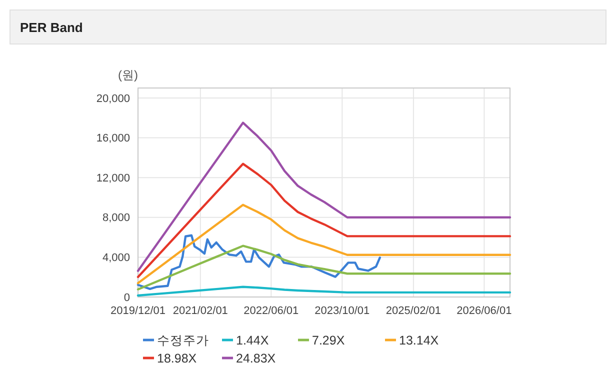 The width and height of the screenshot is (616, 385). I want to click on y-tick-label: 0, so click(127, 298).